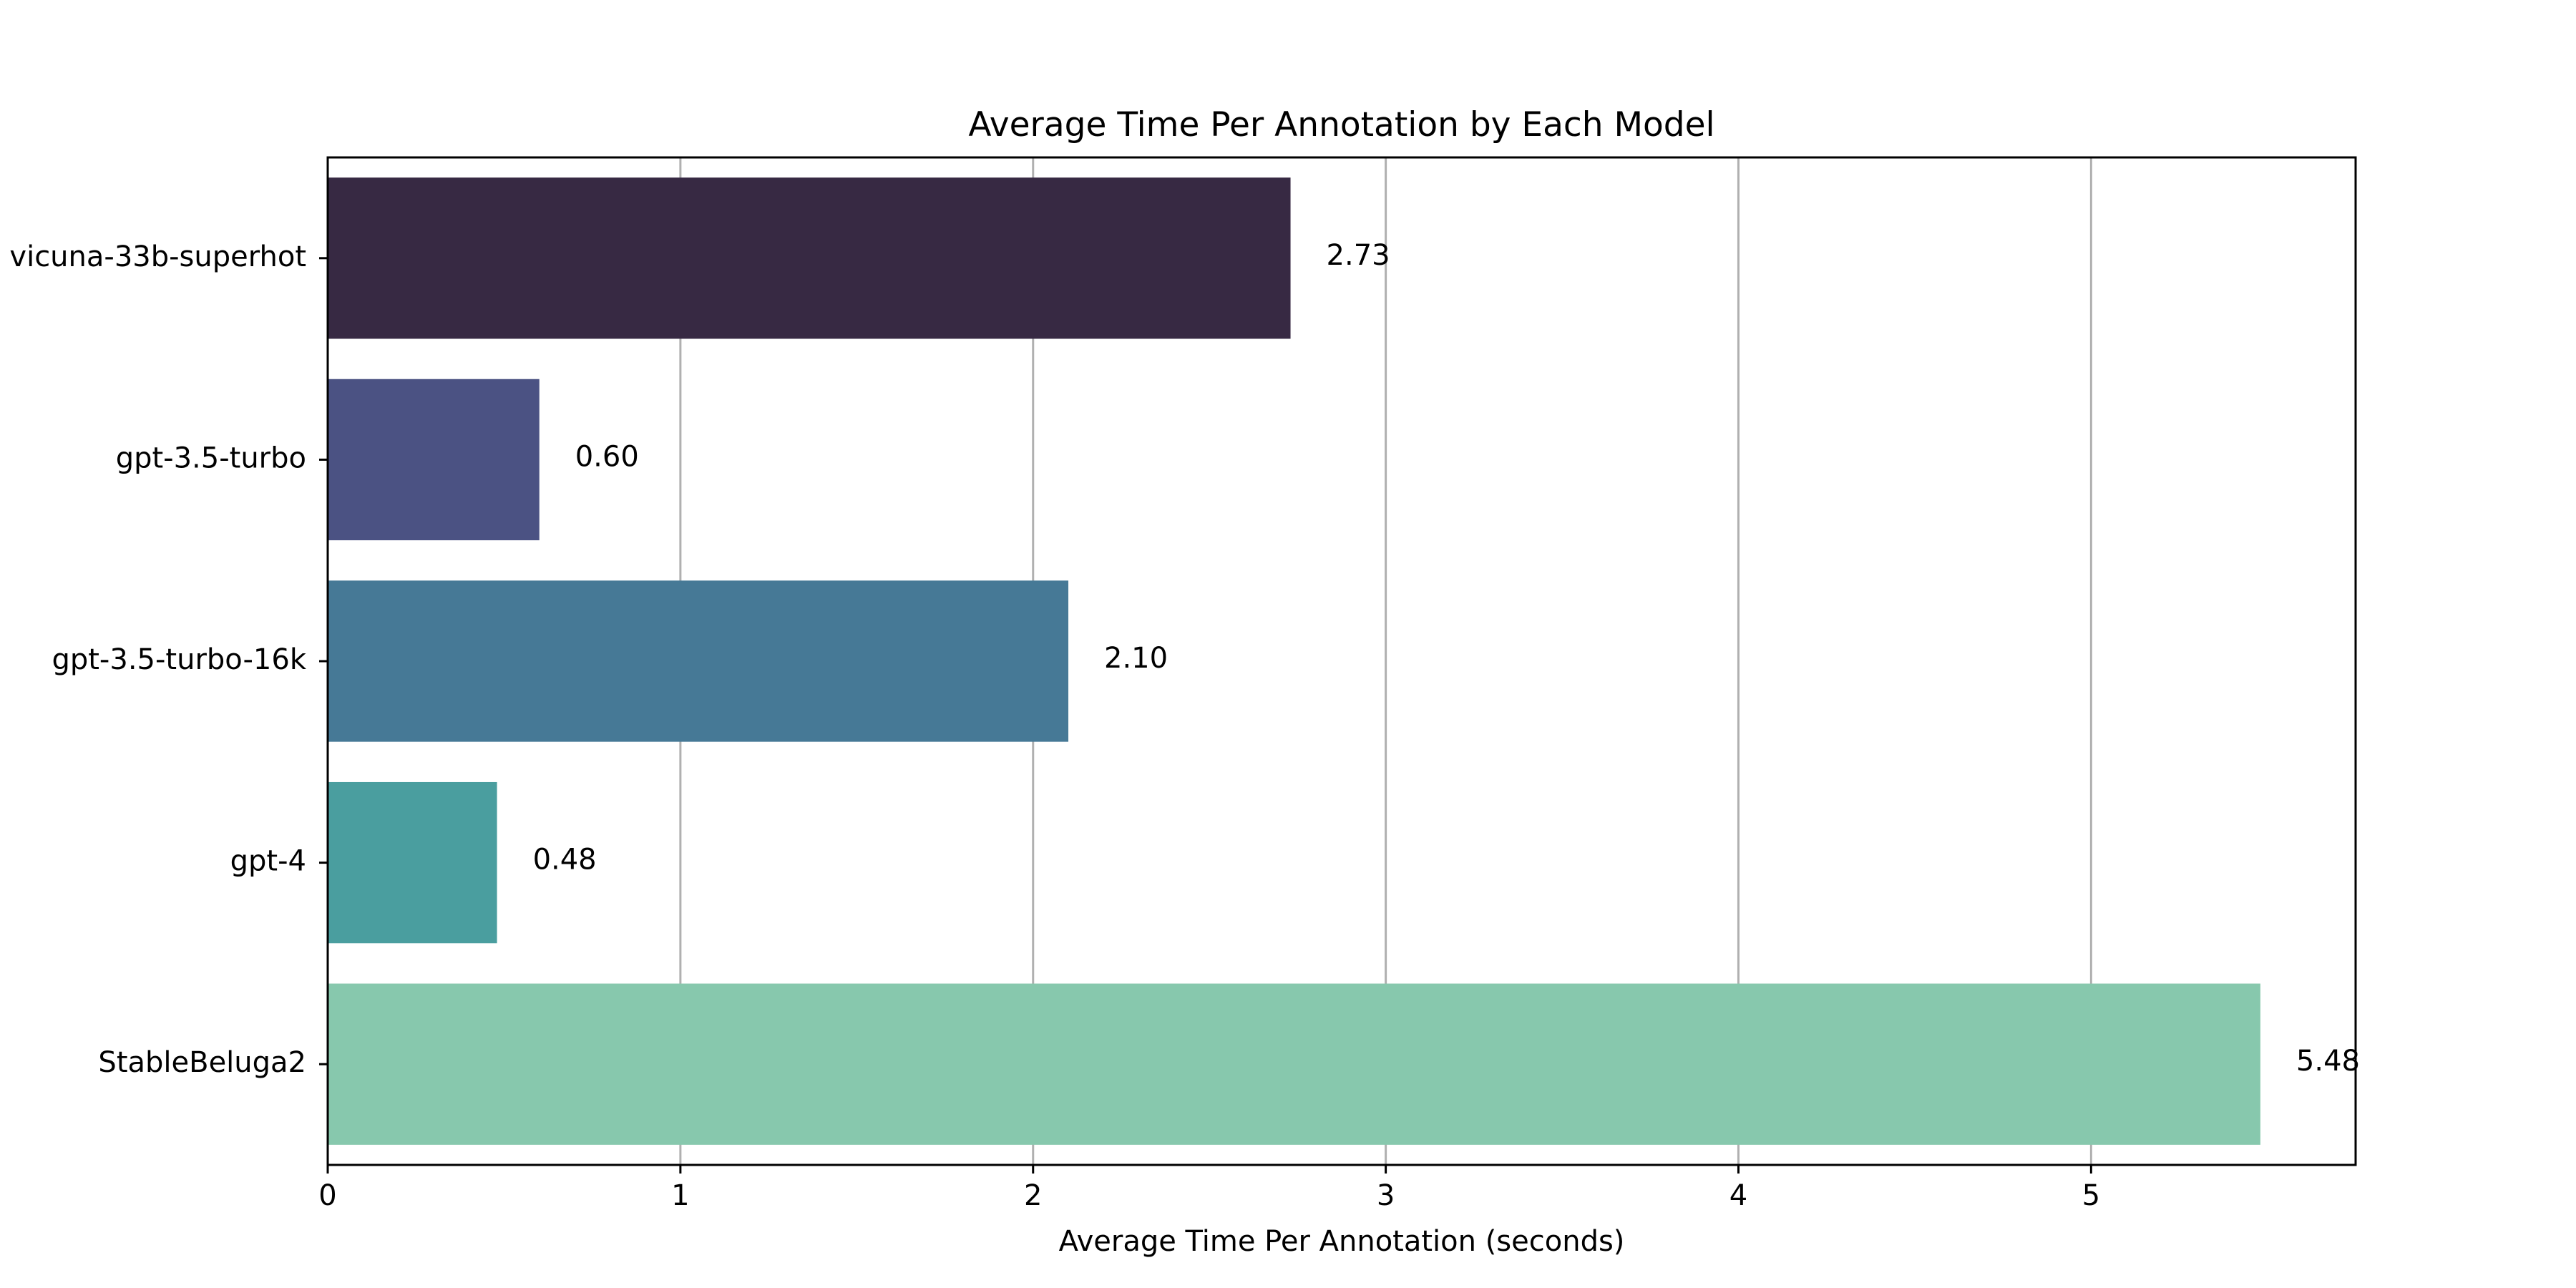 This screenshot has width=2576, height=1288. I want to click on value-label: 0.48, so click(565, 860).